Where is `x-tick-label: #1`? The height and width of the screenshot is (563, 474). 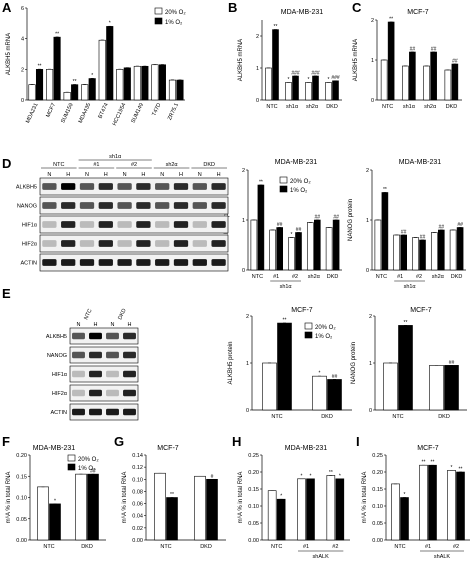 x-tick-label: #1 is located at coordinates (276, 277).